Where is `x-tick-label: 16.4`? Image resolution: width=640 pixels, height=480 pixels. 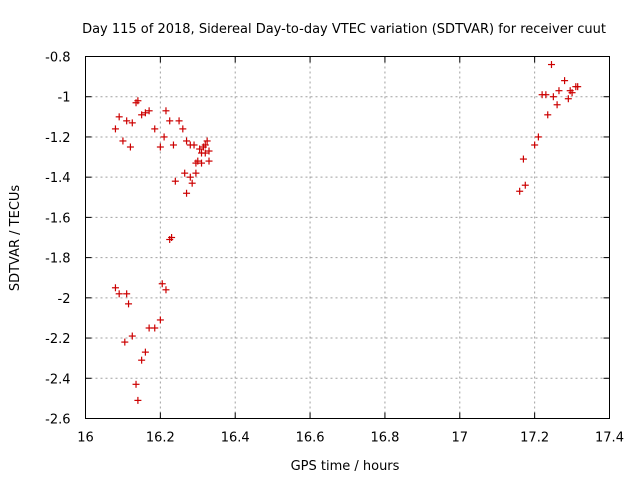 x-tick-label: 16.4 is located at coordinates (235, 438).